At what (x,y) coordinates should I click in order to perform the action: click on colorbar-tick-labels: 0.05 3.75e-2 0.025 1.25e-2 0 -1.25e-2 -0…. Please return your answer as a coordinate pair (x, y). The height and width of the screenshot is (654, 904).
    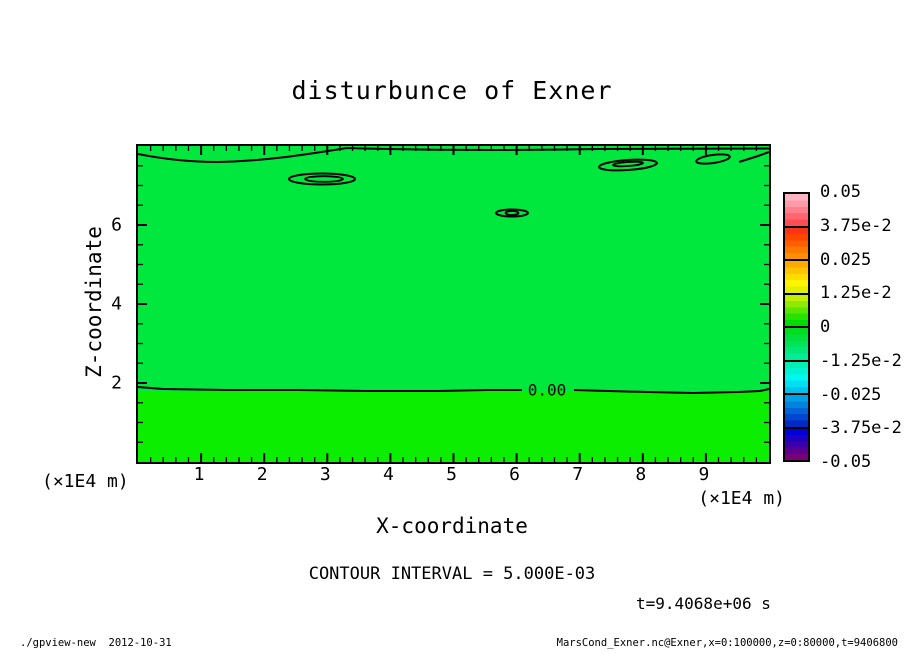
    Looking at the image, I should click on (862, 327).